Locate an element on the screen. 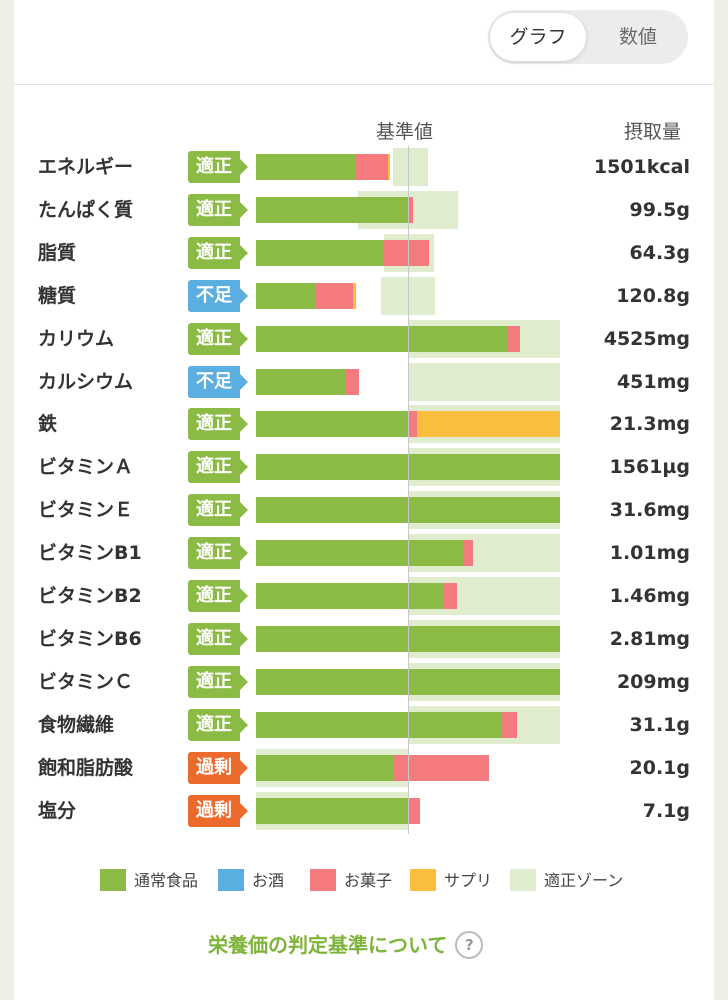 The width and height of the screenshot is (728, 1000). nutrient-row: 鉄 適正 21.3mg is located at coordinates (364, 424).